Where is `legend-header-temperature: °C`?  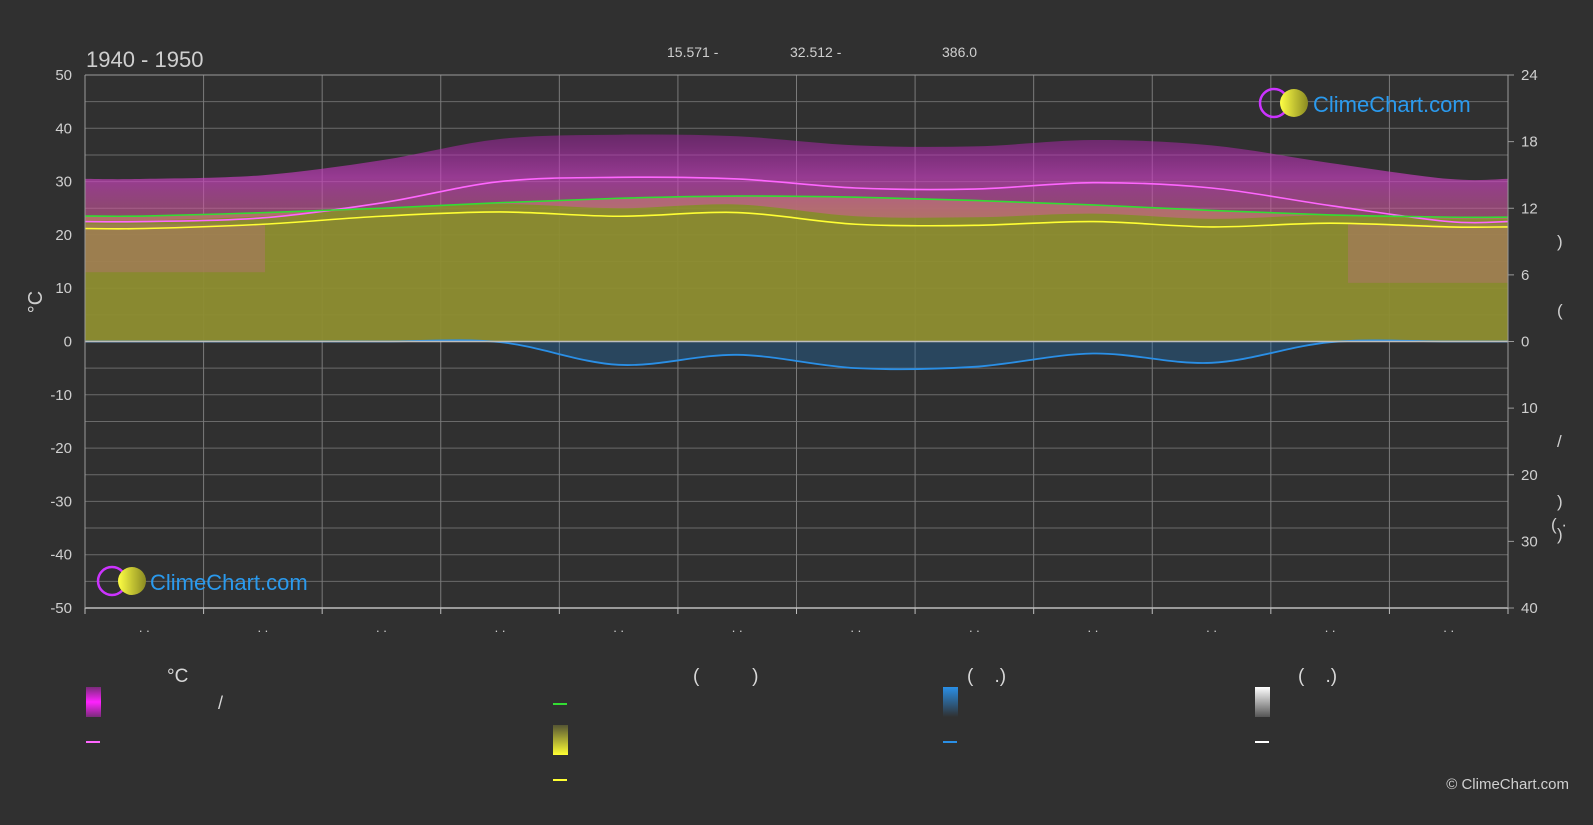
legend-header-temperature: °C is located at coordinates (178, 676).